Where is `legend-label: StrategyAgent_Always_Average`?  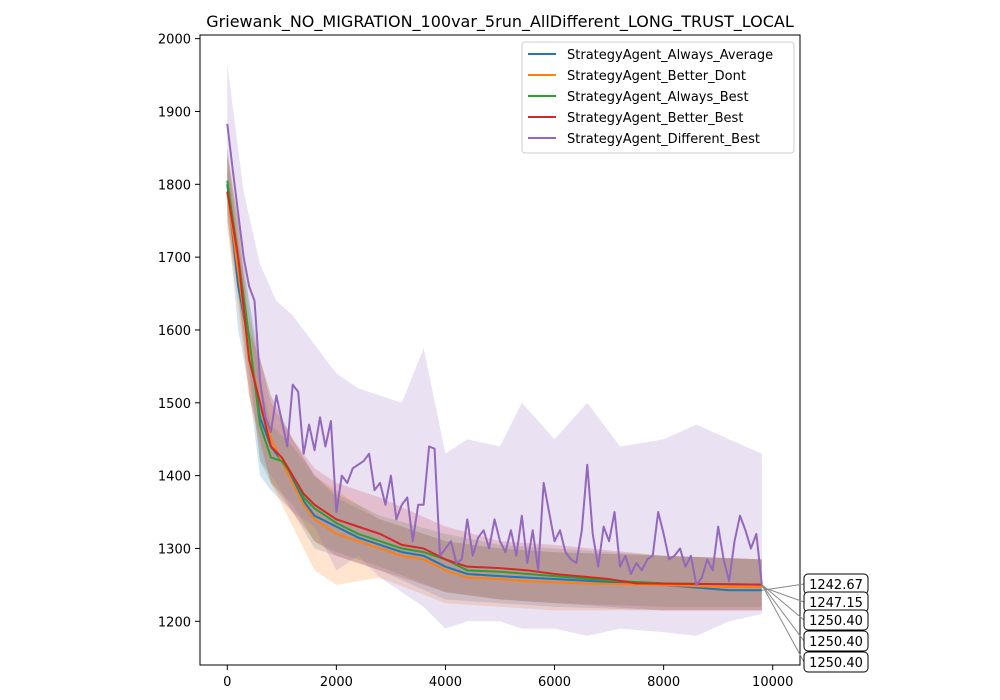
legend-label: StrategyAgent_Always_Average is located at coordinates (670, 55).